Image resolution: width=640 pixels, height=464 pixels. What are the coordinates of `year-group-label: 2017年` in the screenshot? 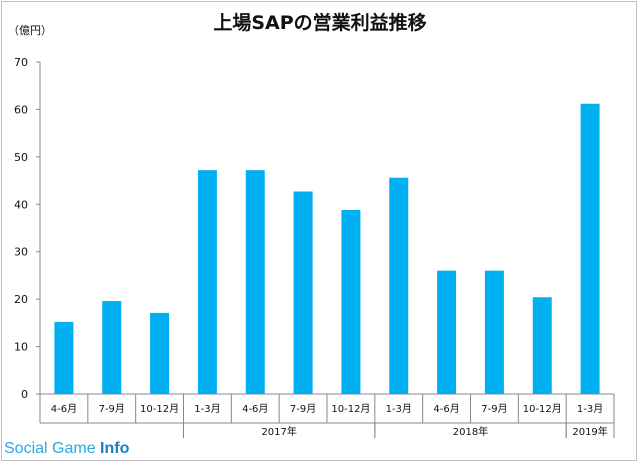 It's located at (278, 431).